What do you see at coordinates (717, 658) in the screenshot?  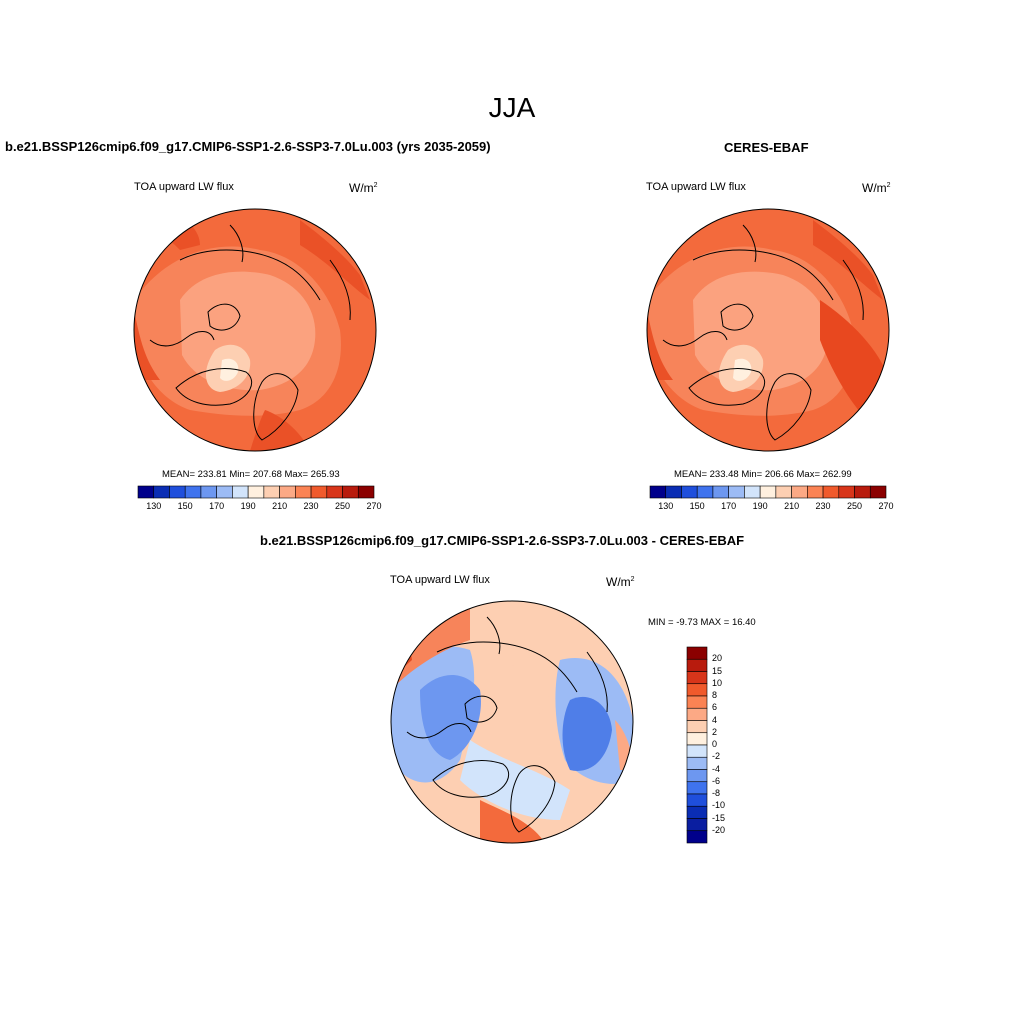 I see `diff-colorbar-tick-label: 20` at bounding box center [717, 658].